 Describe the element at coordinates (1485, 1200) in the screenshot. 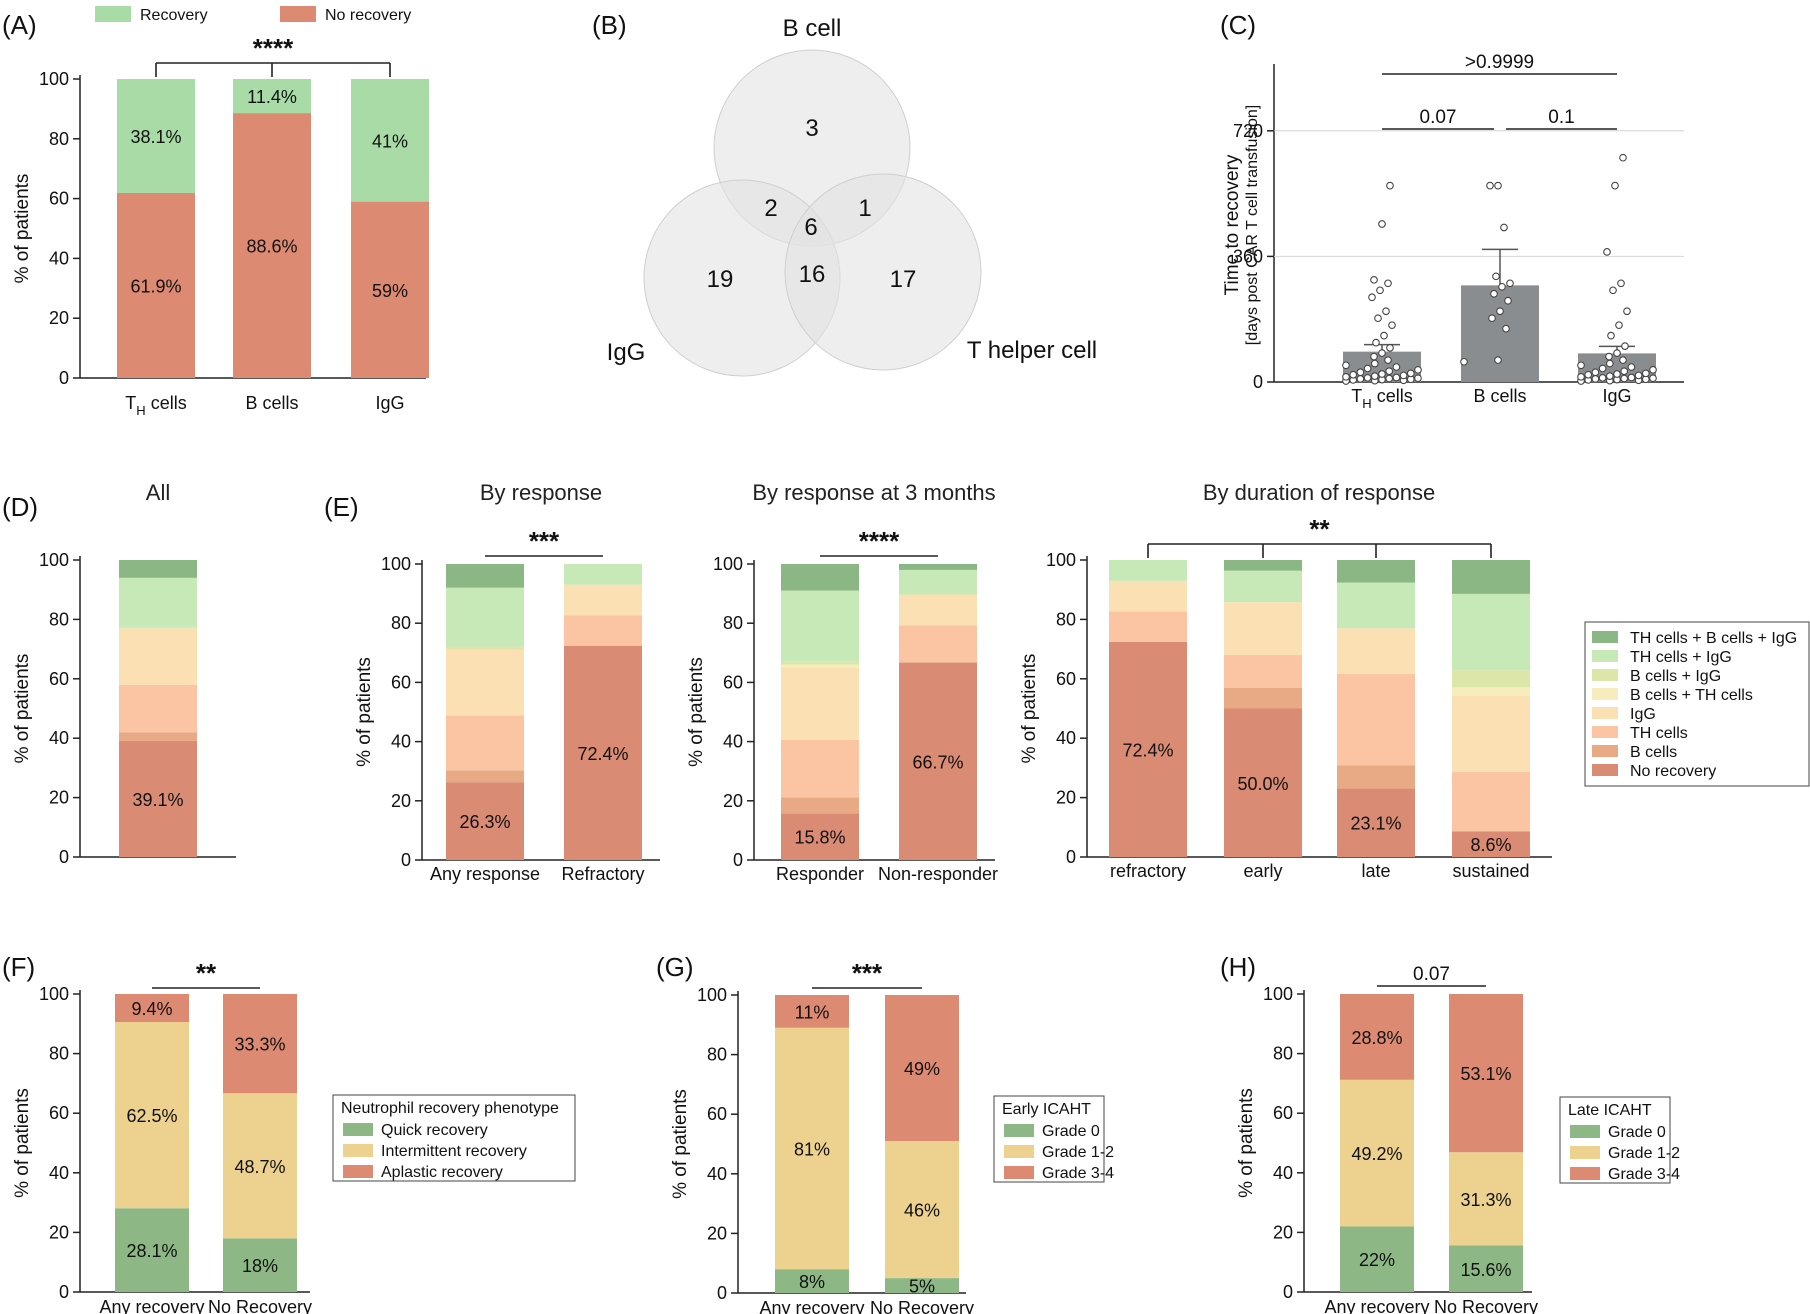

I see `data-label: 31.3%` at that location.